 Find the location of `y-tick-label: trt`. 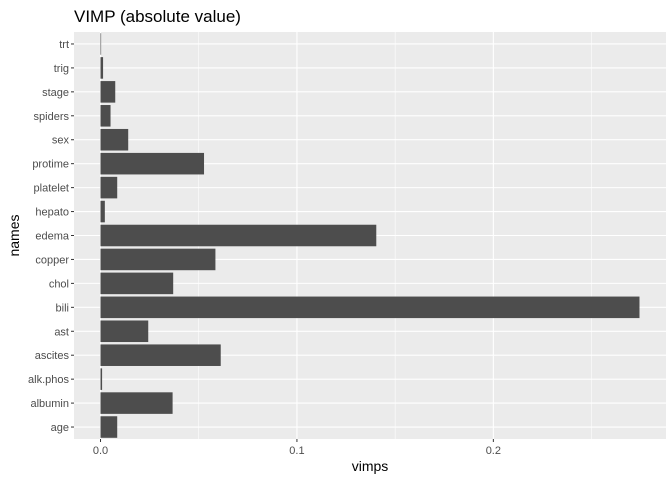

y-tick-label: trt is located at coordinates (64, 45).